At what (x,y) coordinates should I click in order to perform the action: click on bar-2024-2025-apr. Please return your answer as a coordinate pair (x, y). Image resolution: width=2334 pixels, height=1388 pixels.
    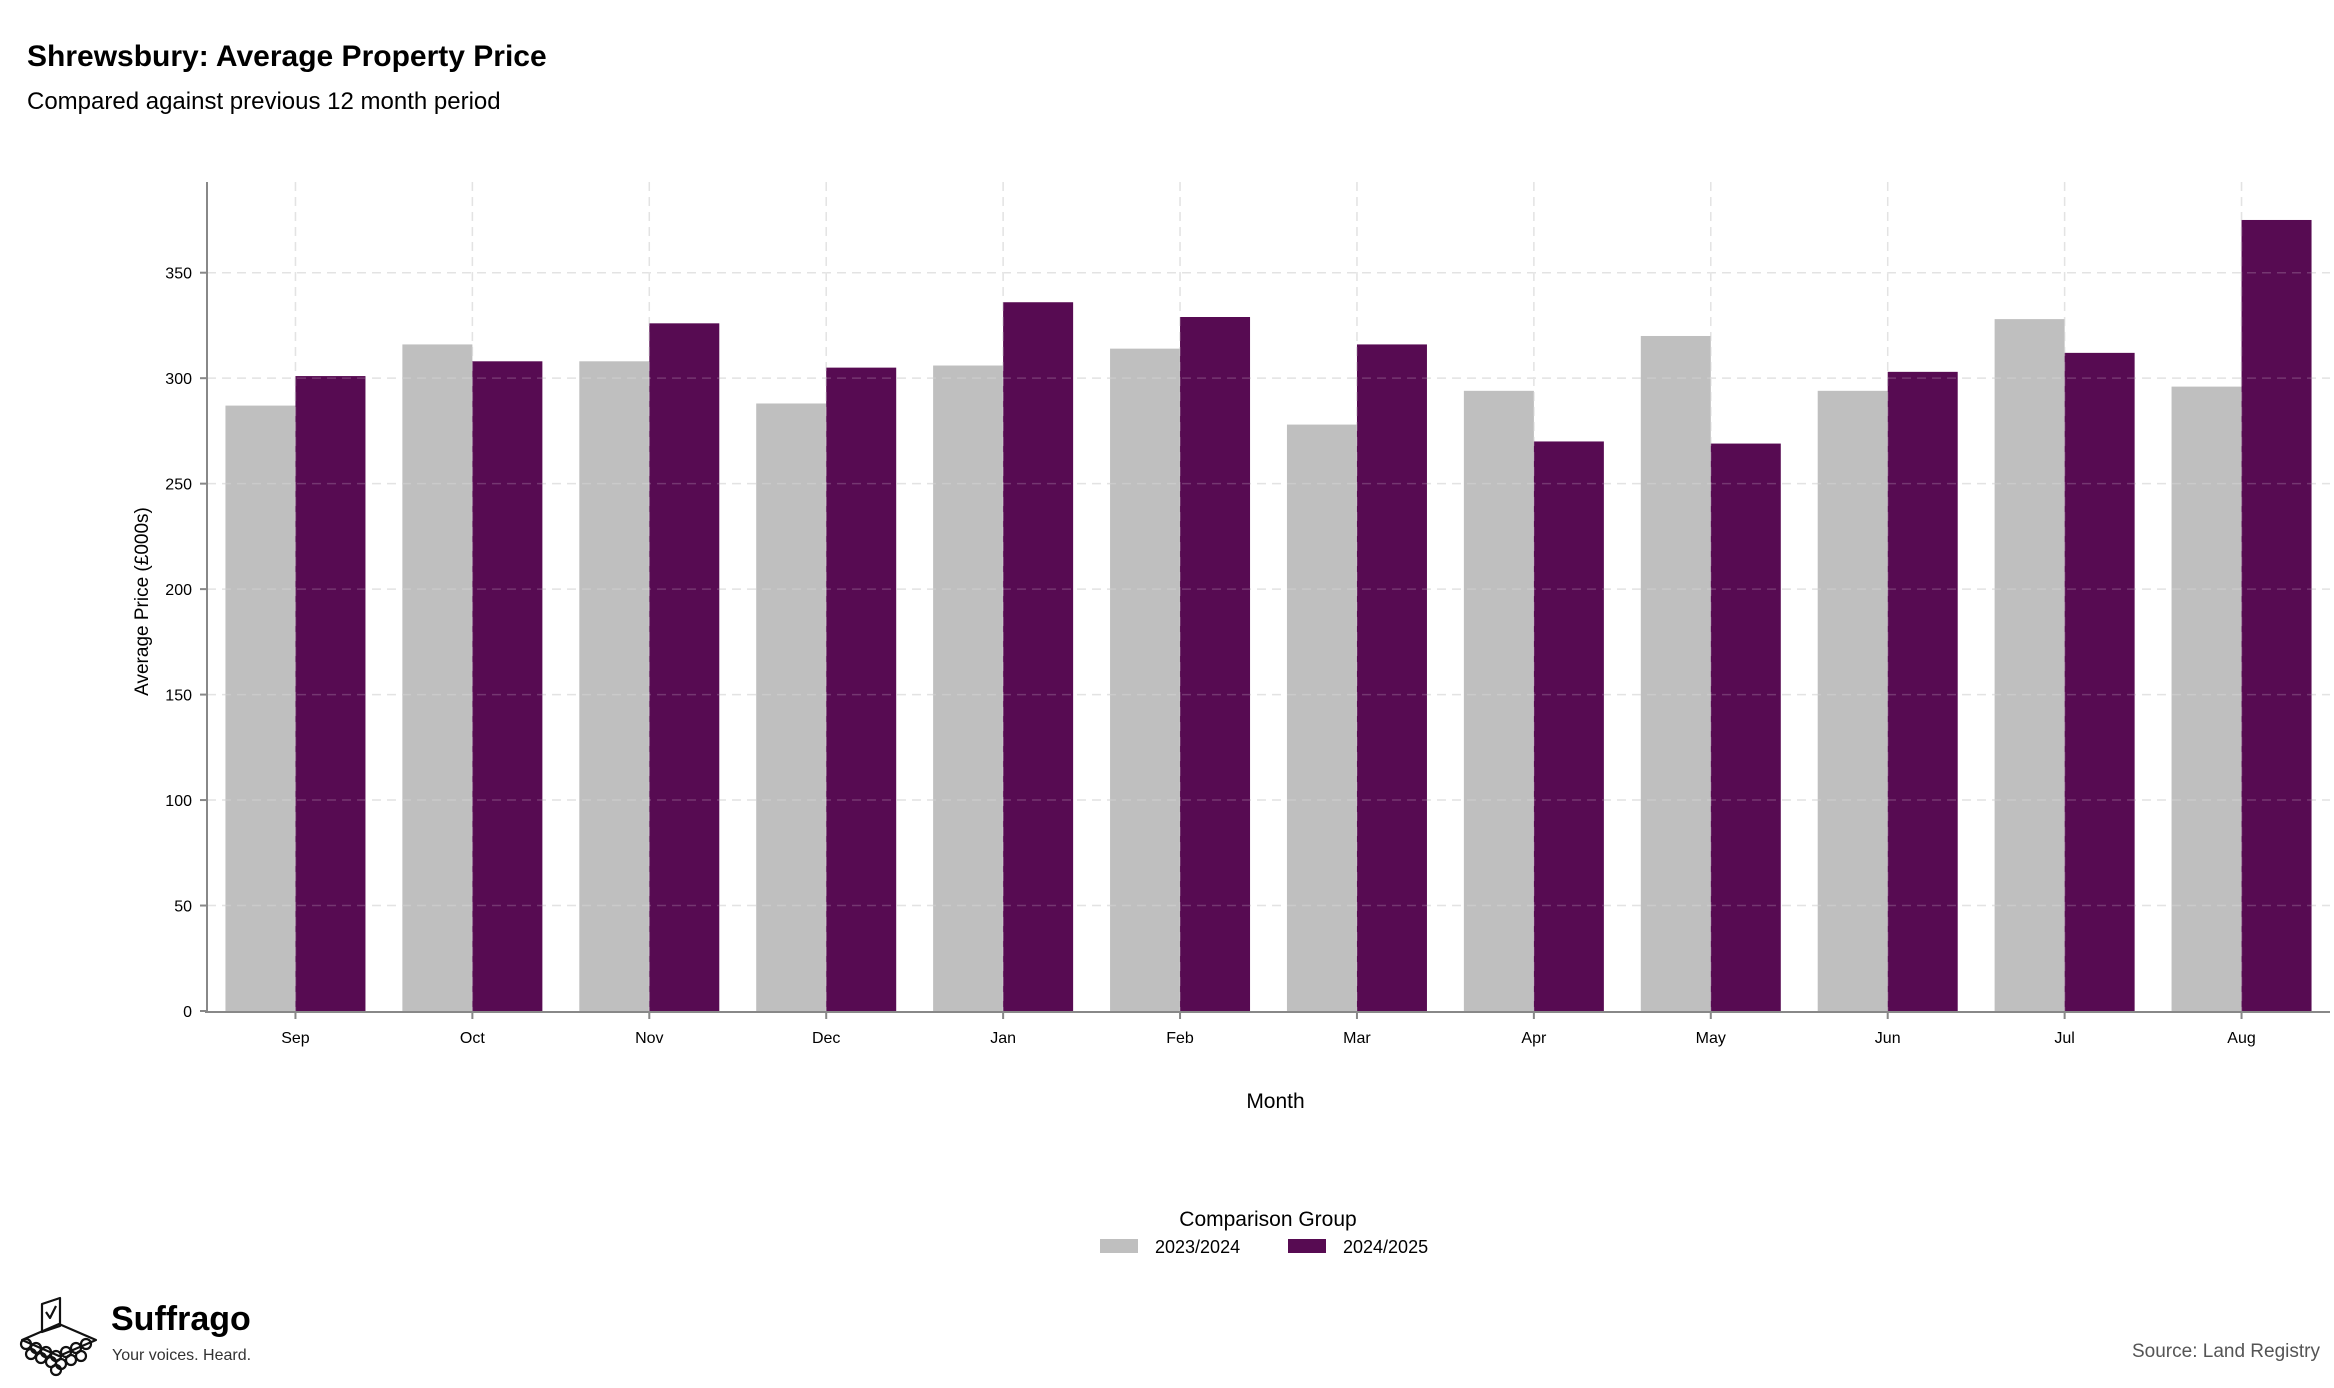
    Looking at the image, I should click on (1568, 726).